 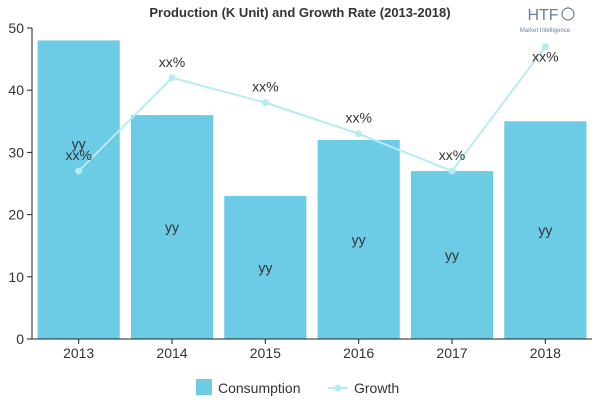 What do you see at coordinates (265, 353) in the screenshot?
I see `x-tick-label-2015: 2015` at bounding box center [265, 353].